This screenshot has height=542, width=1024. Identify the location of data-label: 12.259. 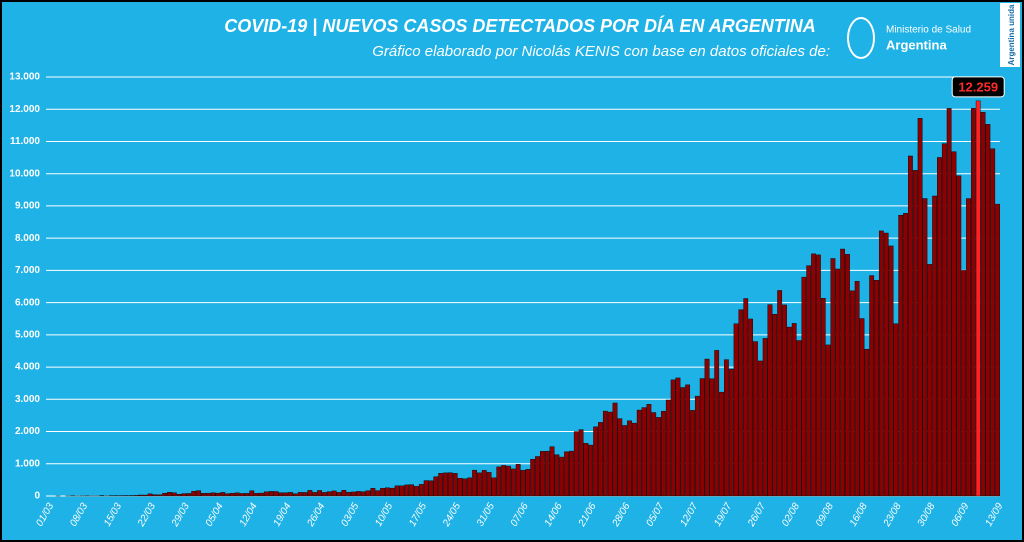
(978, 86).